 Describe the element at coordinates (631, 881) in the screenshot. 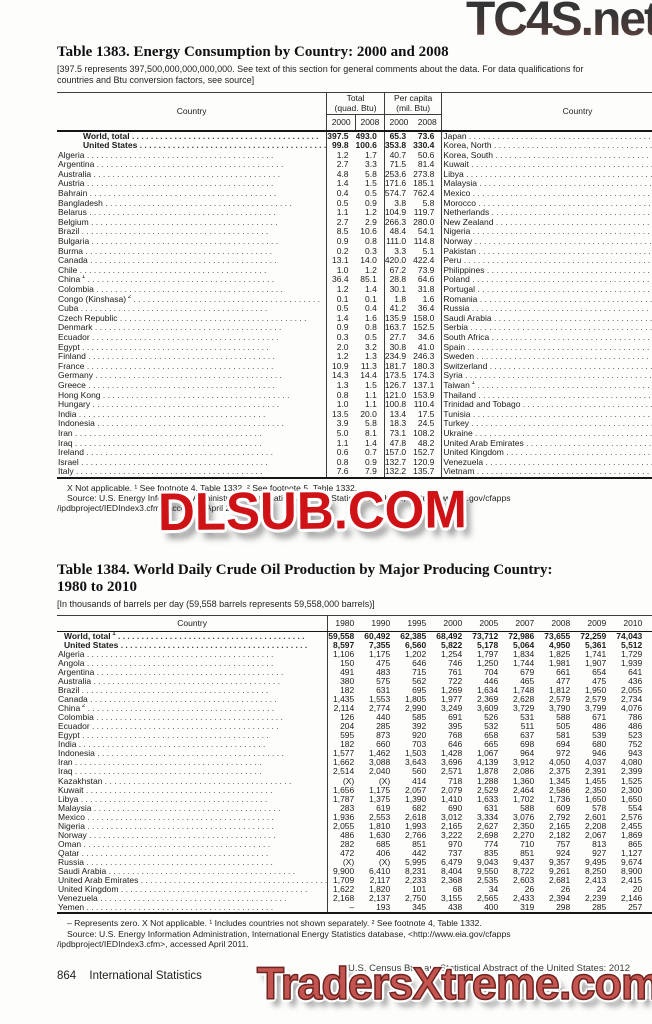

I see `value-cell: 2,415` at that location.